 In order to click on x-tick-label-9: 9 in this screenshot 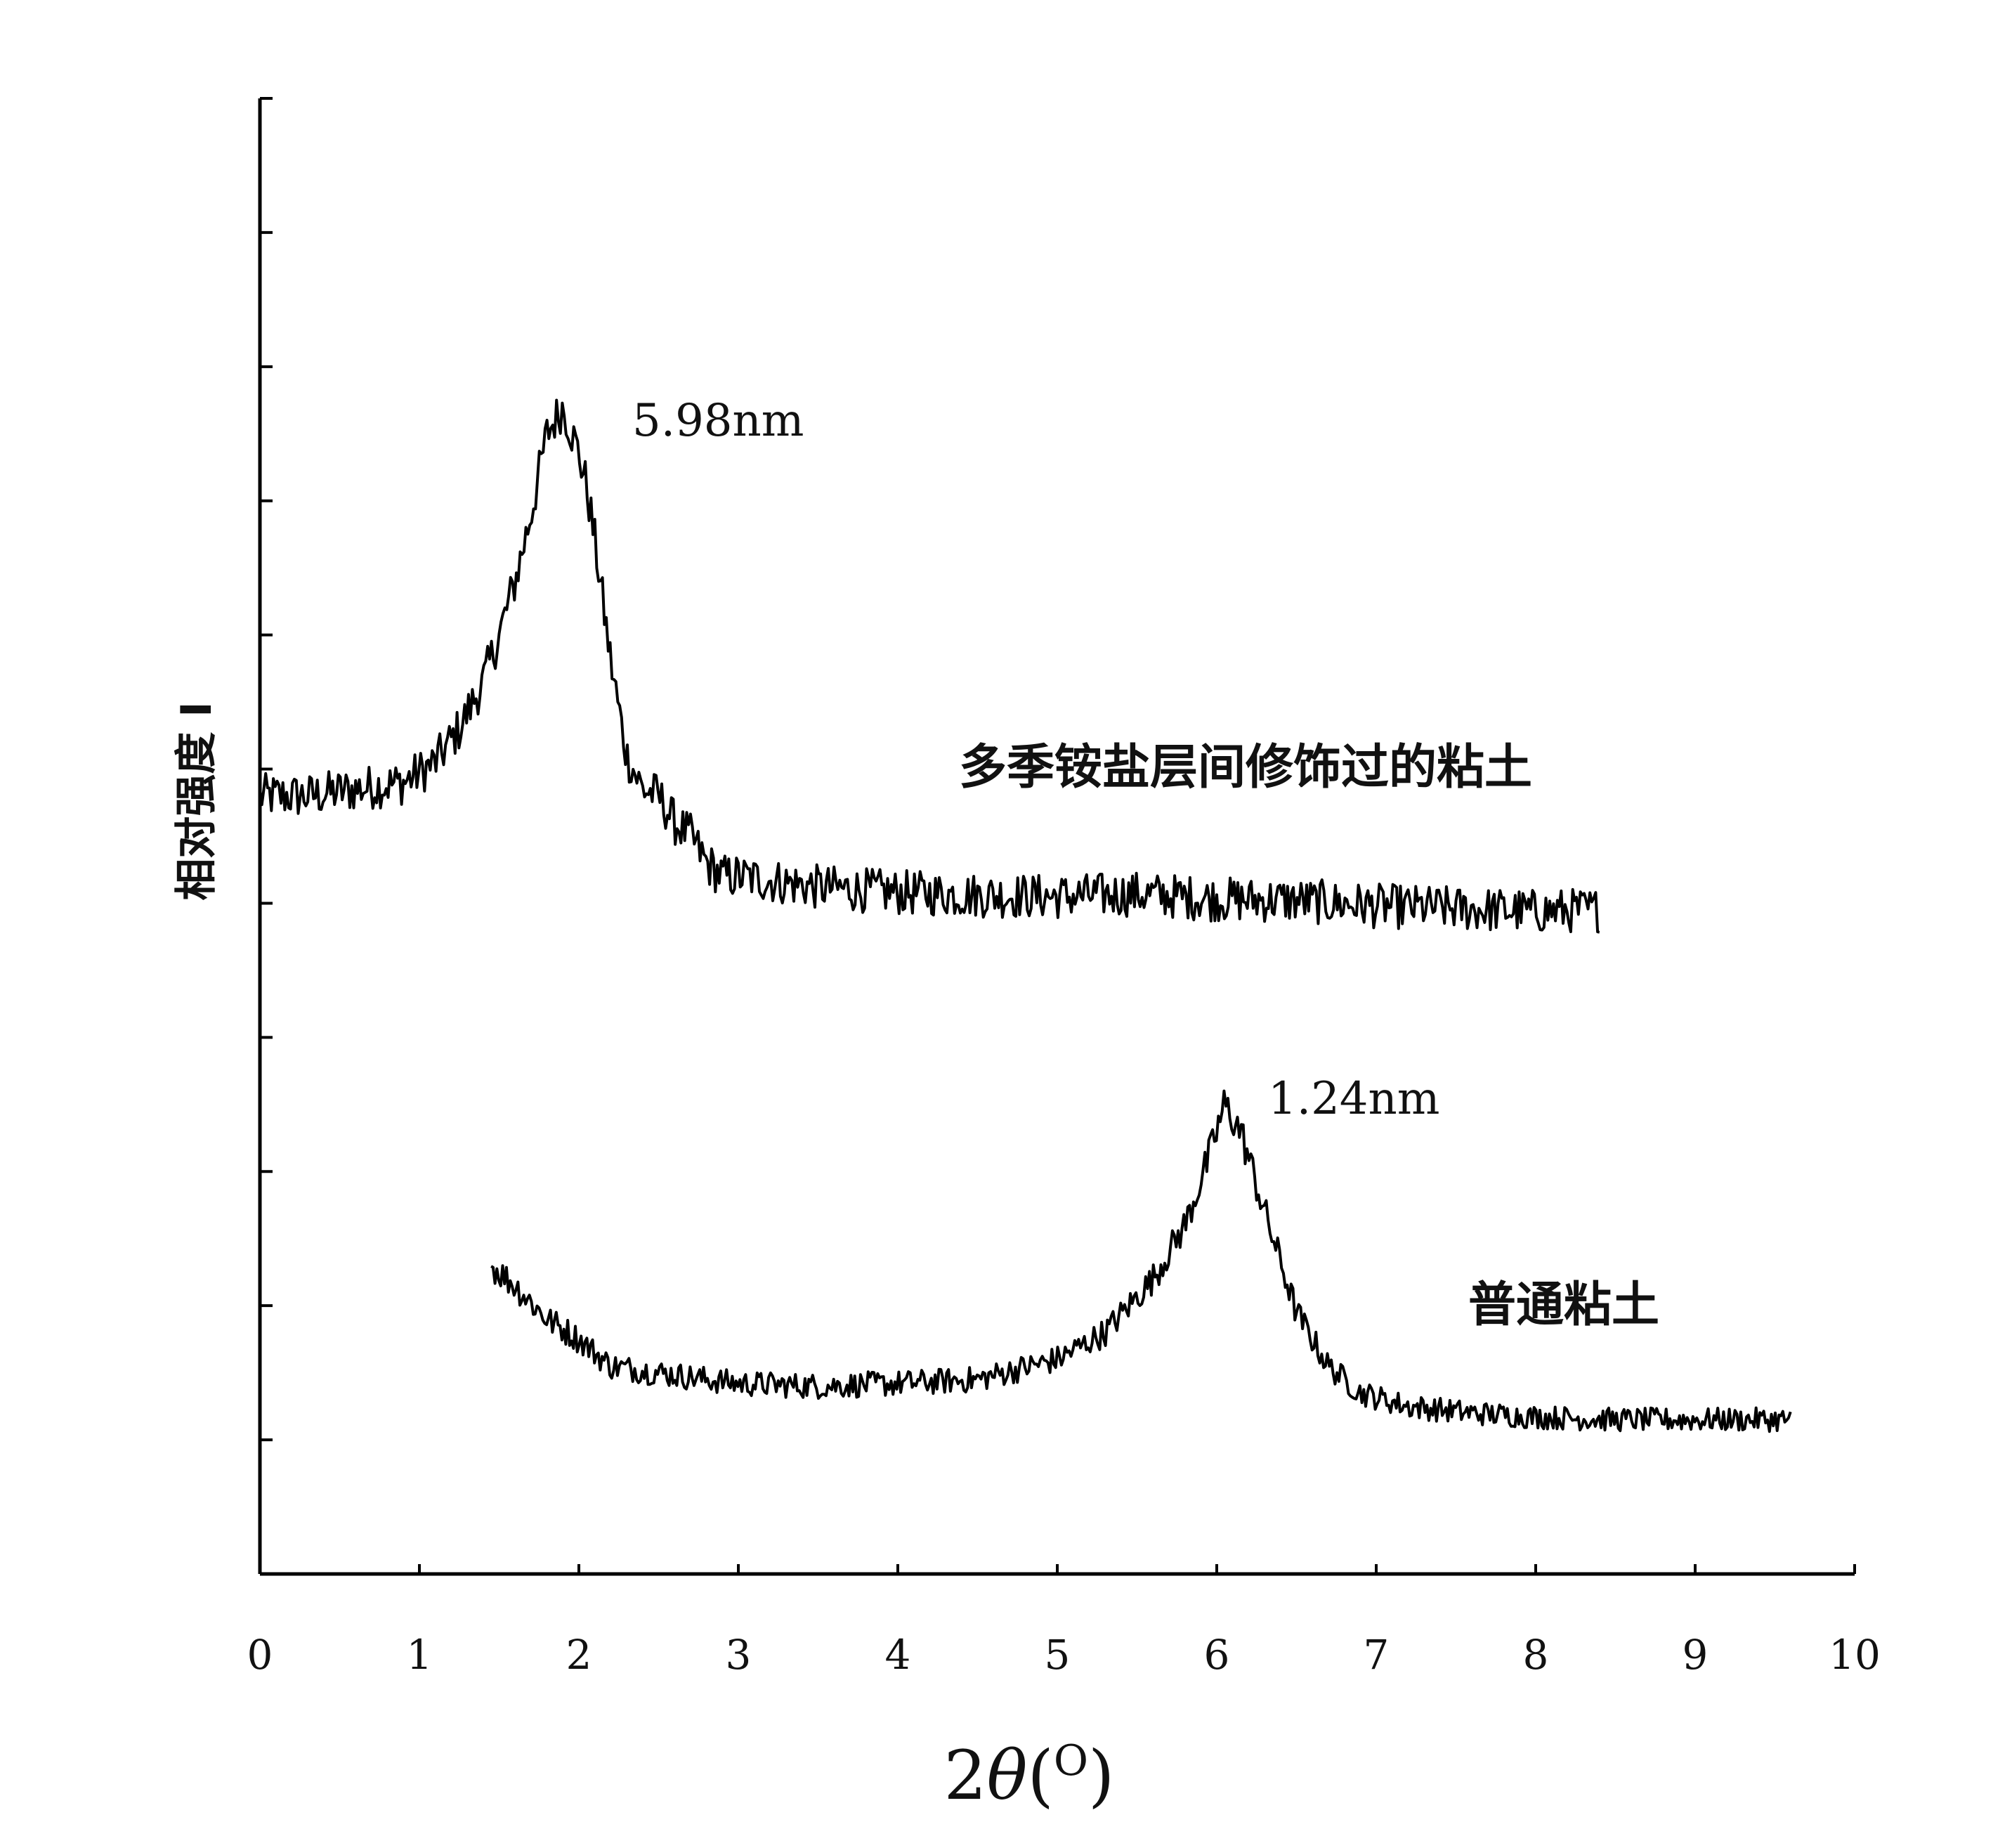, I will do `click(1696, 1655)`.